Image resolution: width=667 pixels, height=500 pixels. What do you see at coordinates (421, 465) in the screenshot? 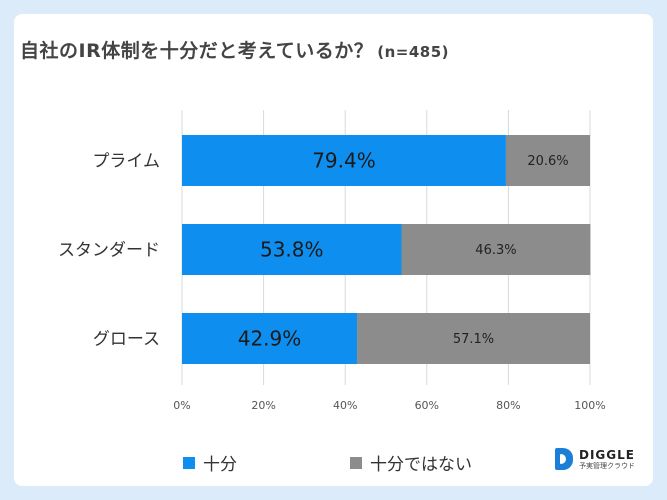
I see `legend-label-not-enough: 十分ではない` at bounding box center [421, 465].